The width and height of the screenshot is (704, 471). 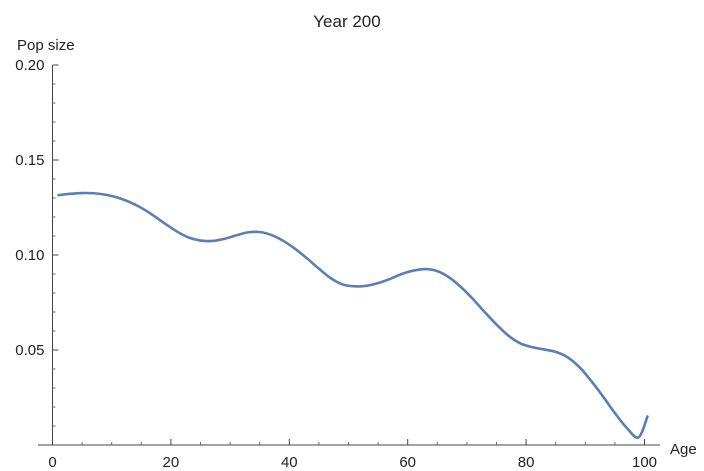 What do you see at coordinates (346, 21) in the screenshot?
I see `chart-title: Year 200` at bounding box center [346, 21].